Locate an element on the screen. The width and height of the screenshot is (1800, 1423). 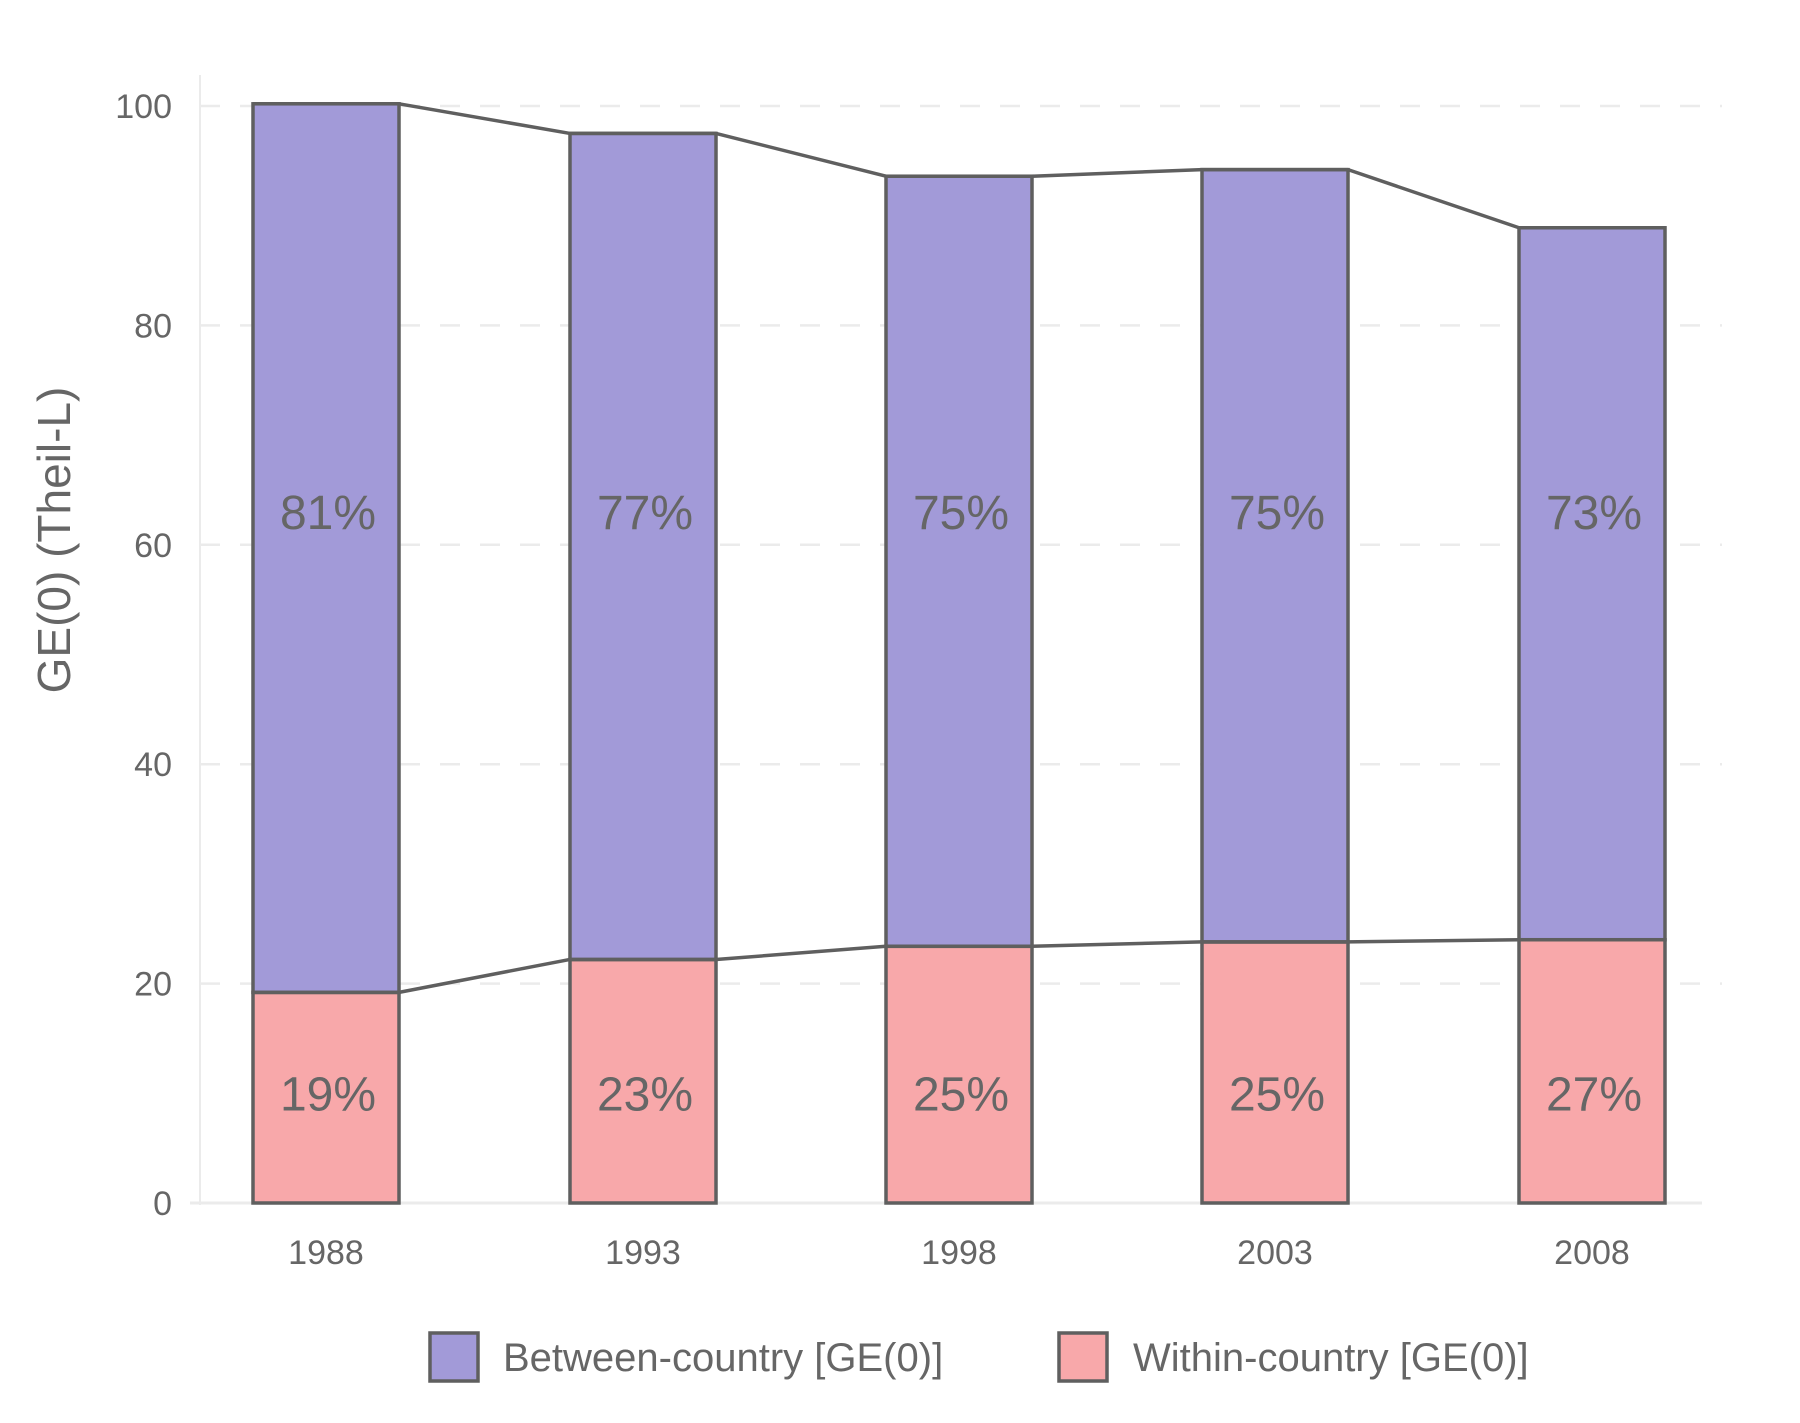
legend-item-between-key is located at coordinates (454, 1357).